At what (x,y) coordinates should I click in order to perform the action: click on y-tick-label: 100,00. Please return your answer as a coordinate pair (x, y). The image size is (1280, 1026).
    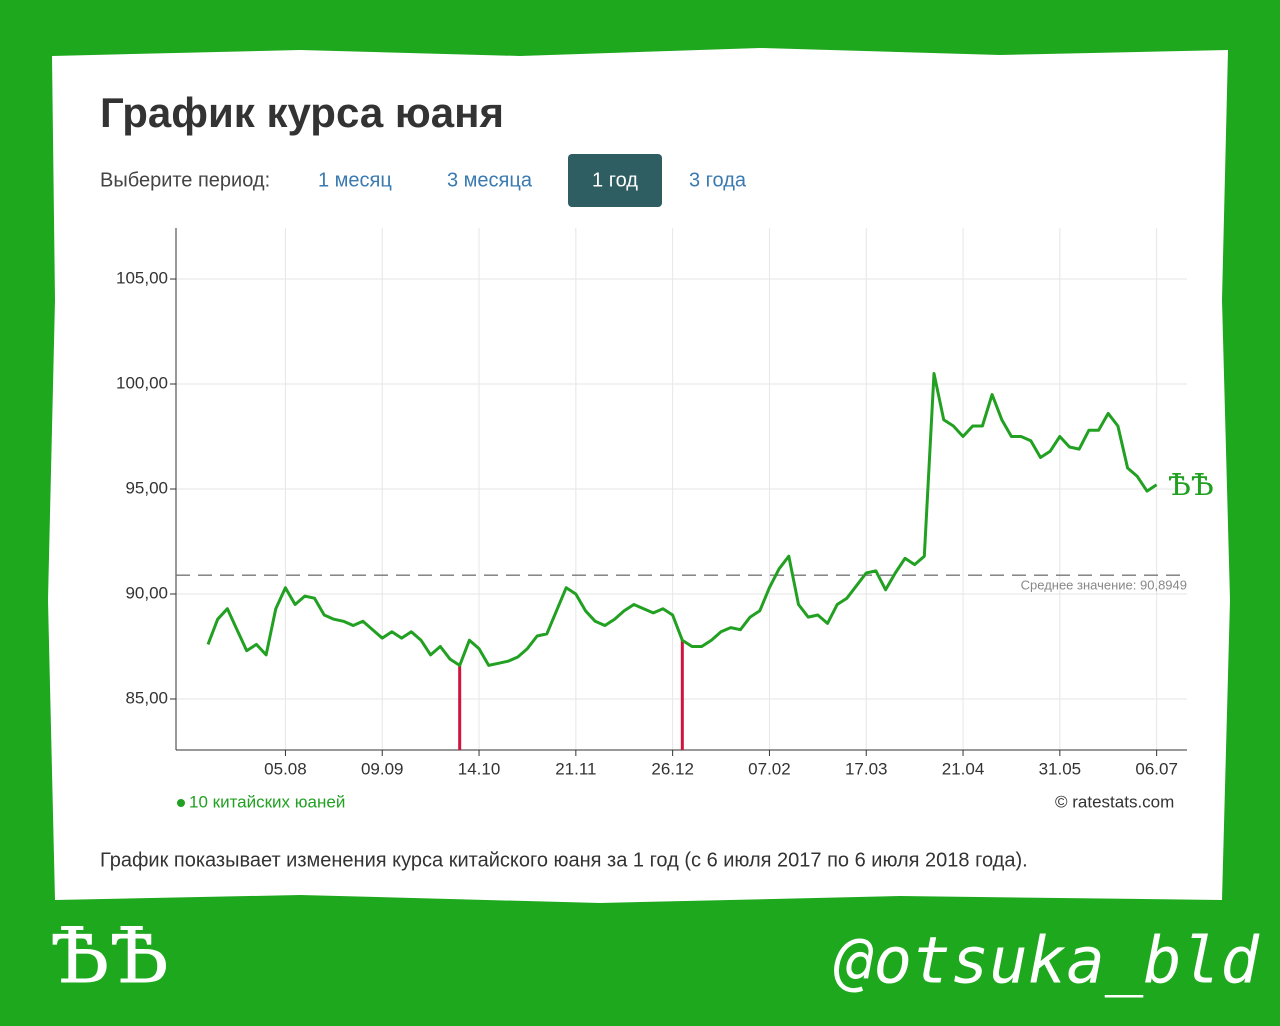
    Looking at the image, I should click on (142, 382).